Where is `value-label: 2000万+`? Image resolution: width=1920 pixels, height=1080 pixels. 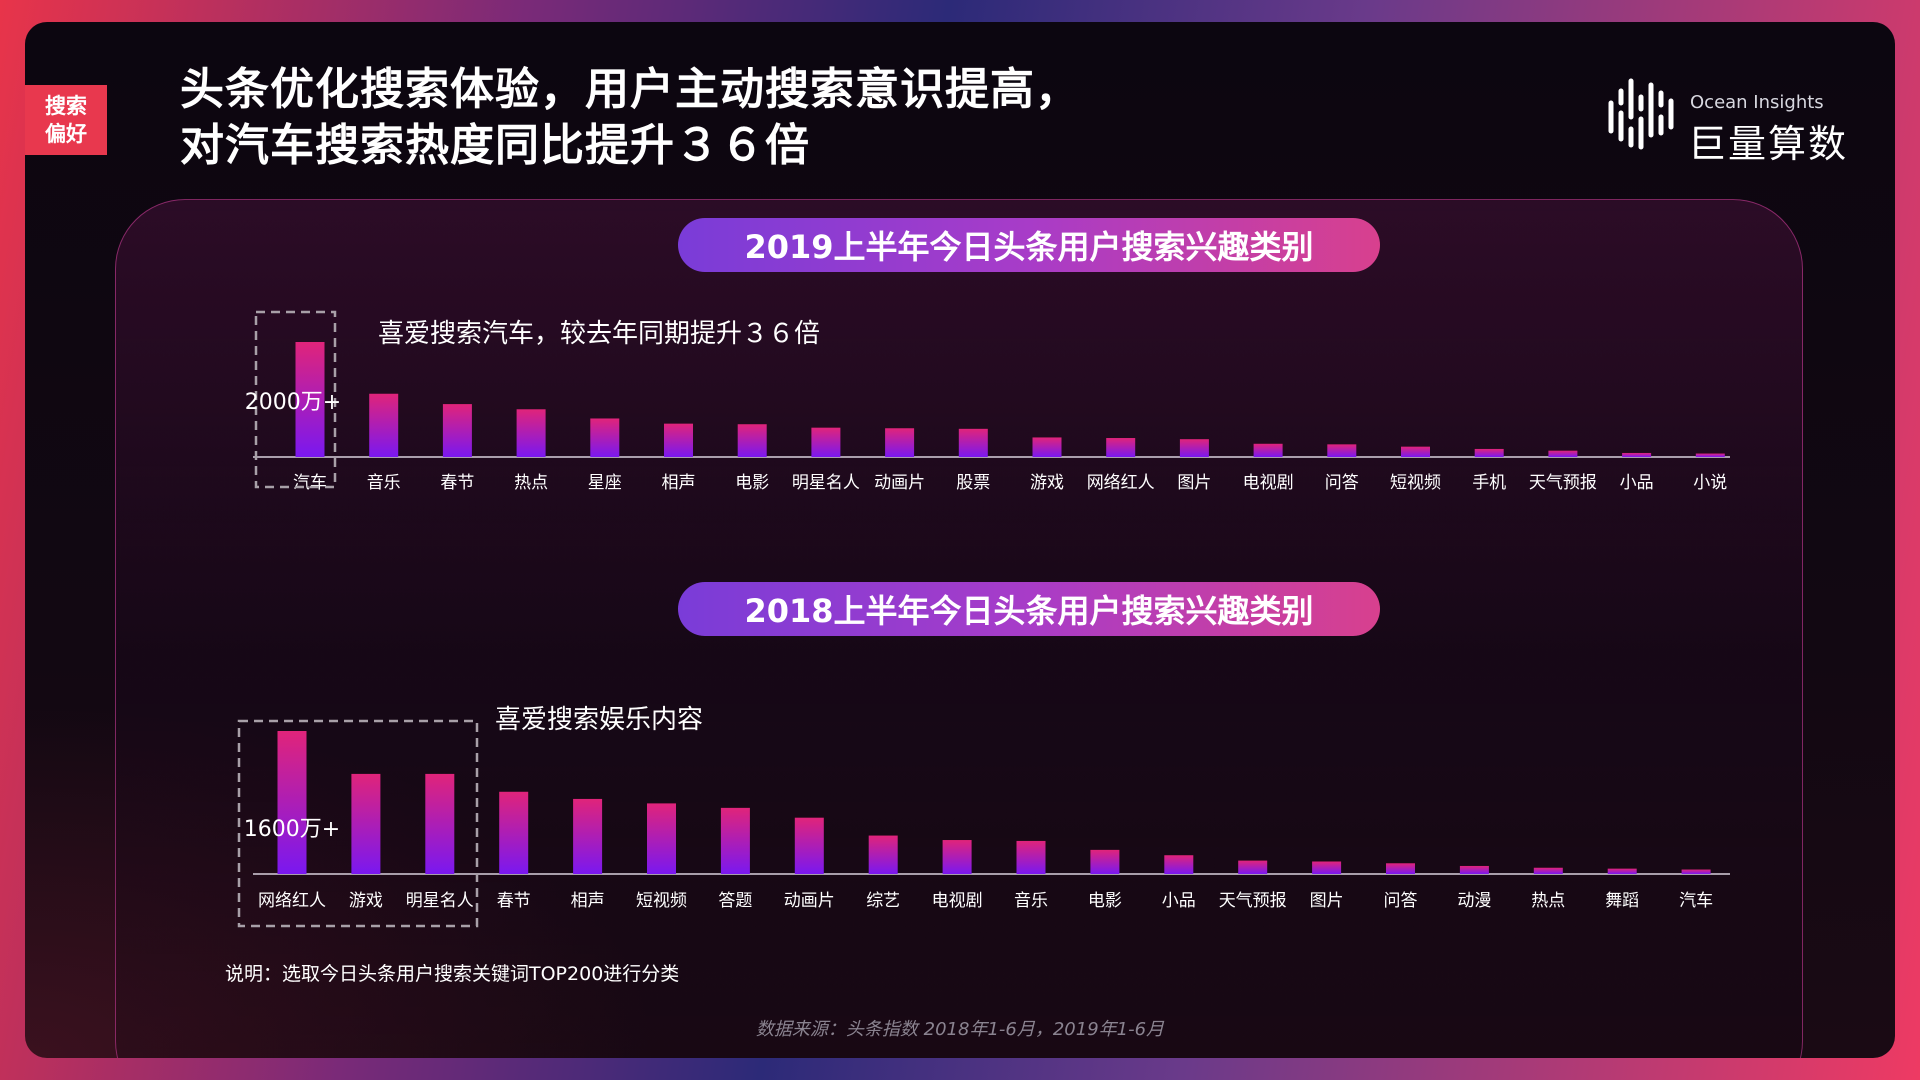 value-label: 2000万+ is located at coordinates (293, 402).